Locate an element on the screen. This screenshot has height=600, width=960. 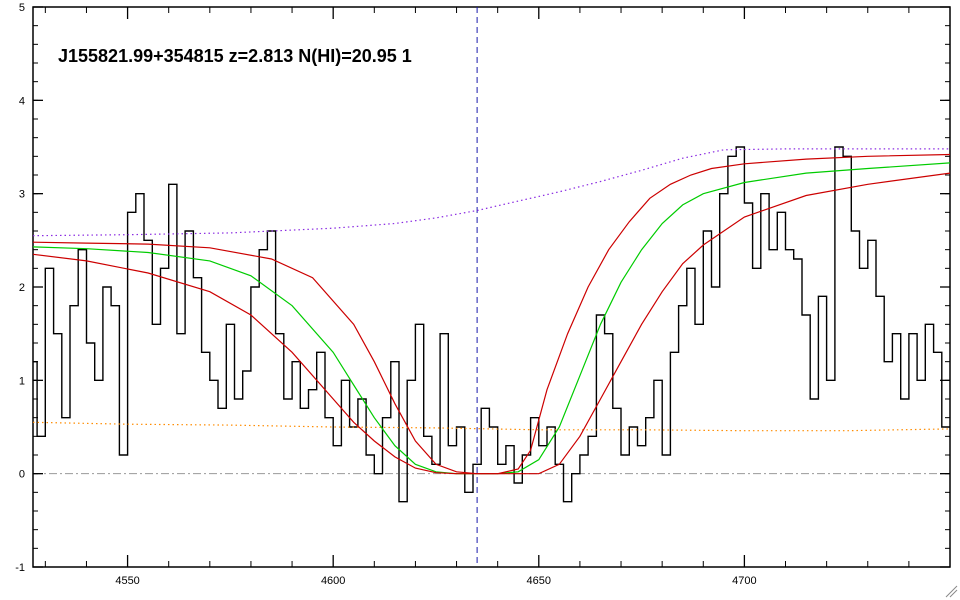
y-tick-label: 0 is located at coordinates (22, 475).